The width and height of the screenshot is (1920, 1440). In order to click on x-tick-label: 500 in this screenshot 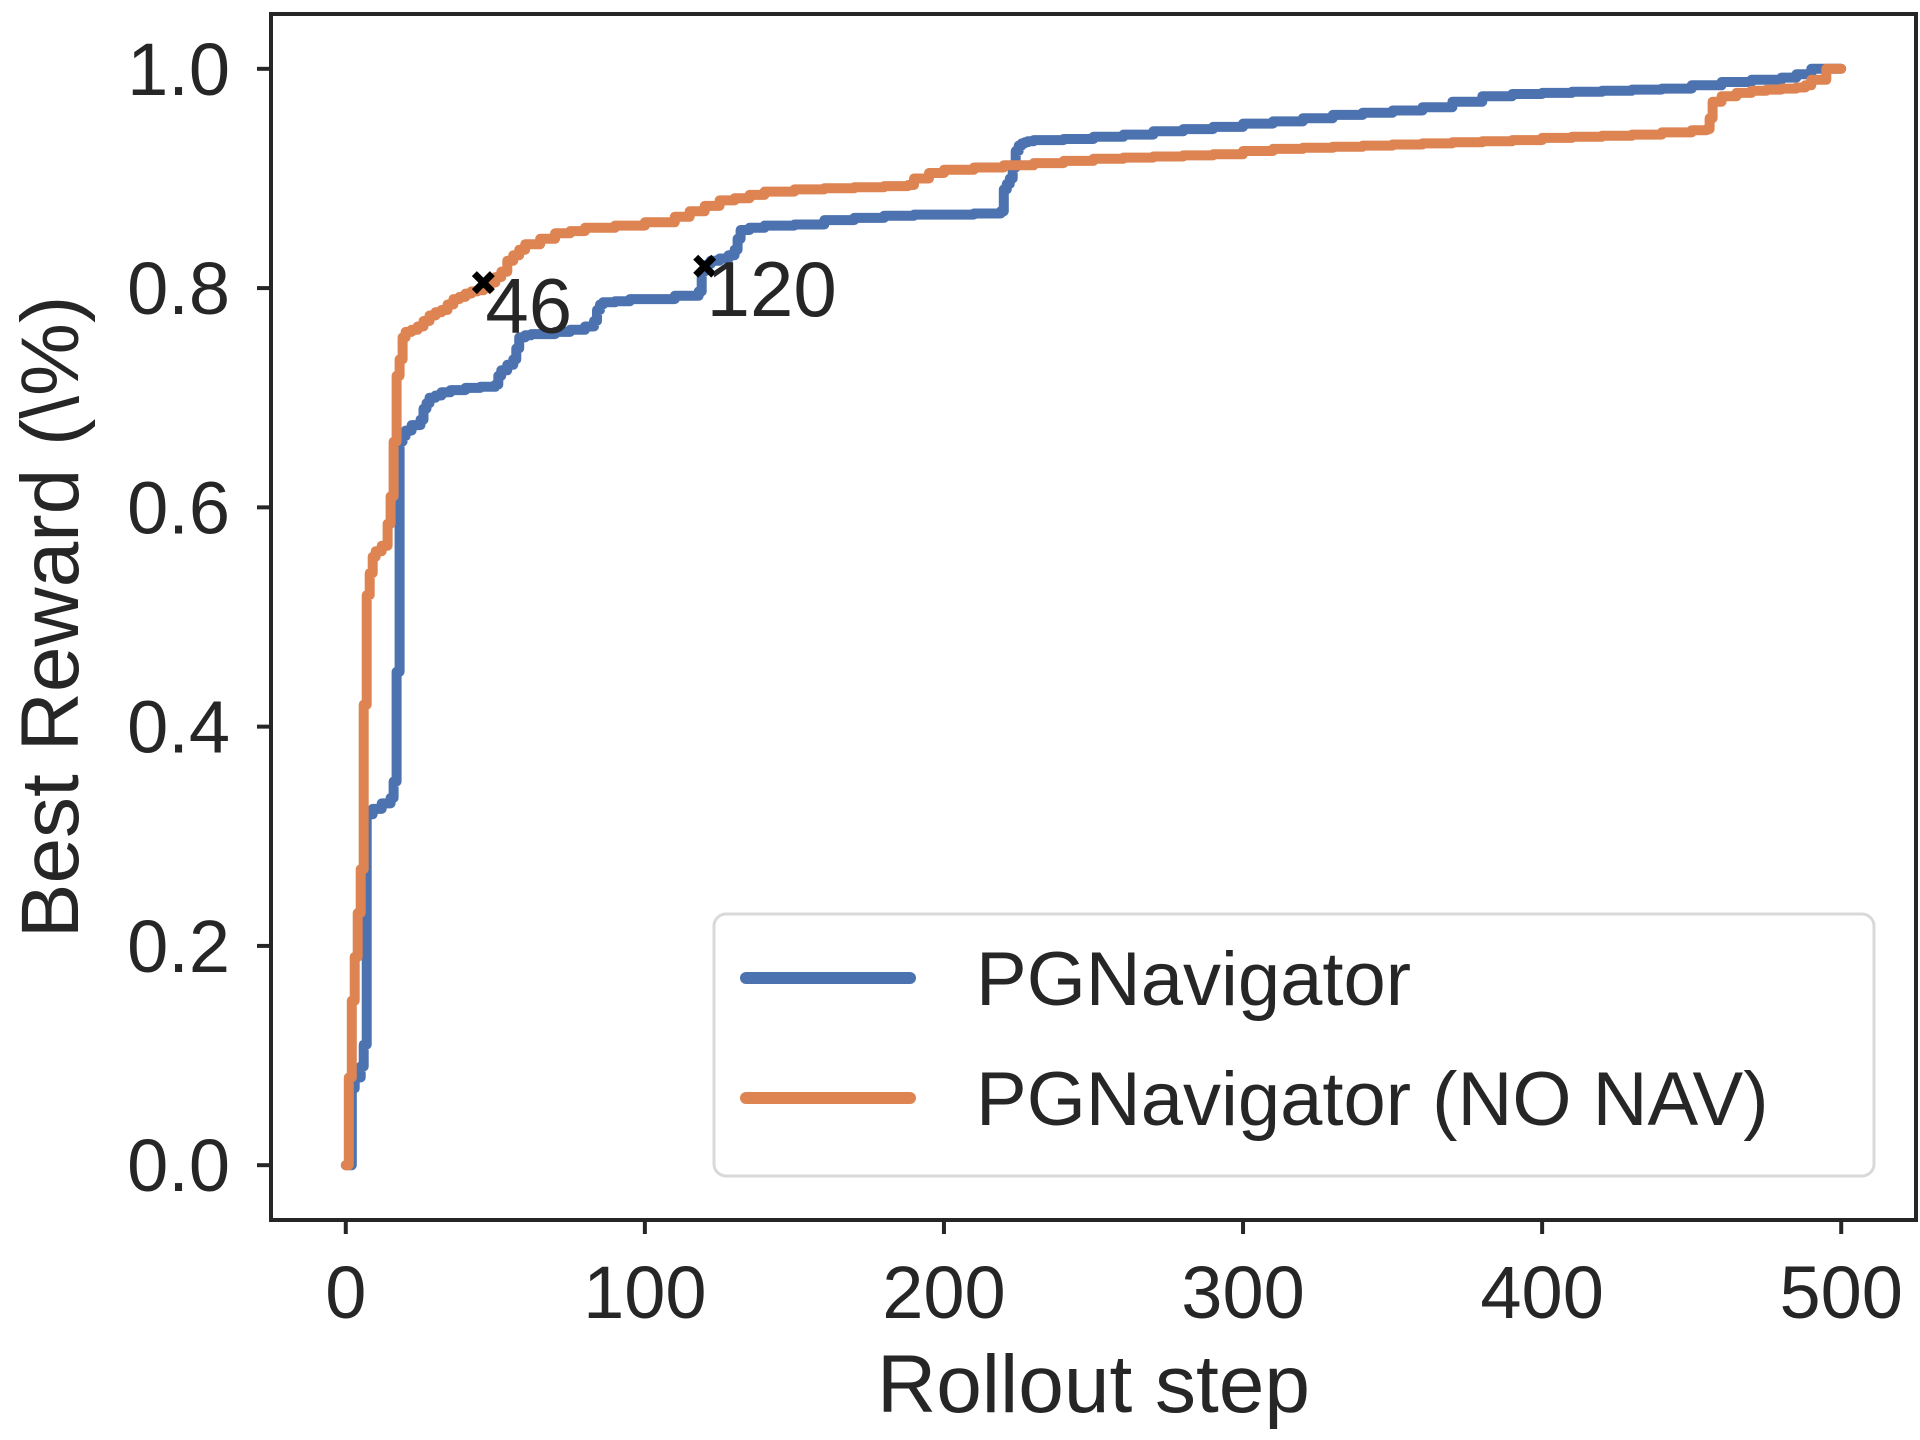, I will do `click(1840, 1292)`.